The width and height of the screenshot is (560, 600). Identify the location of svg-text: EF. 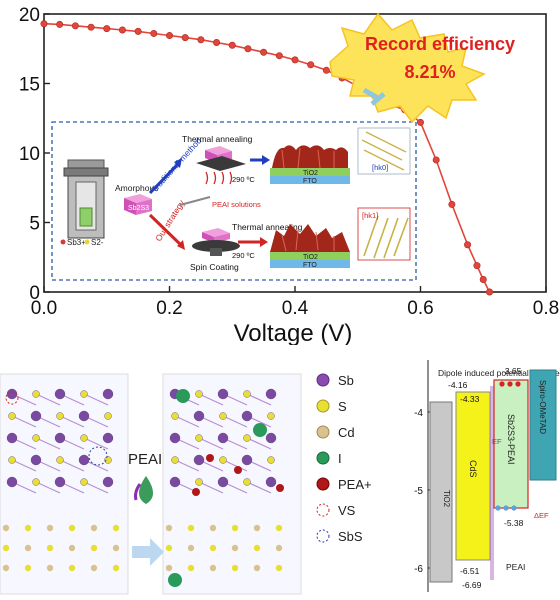
(497, 441).